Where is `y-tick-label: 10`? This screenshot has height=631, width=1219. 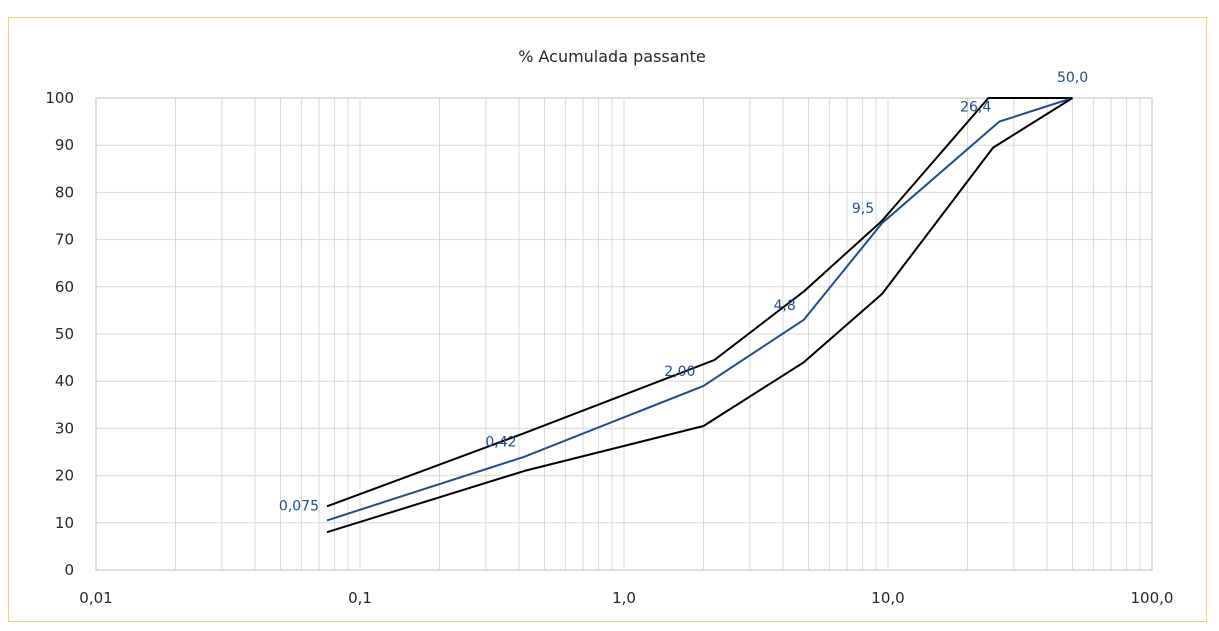 y-tick-label: 10 is located at coordinates (64, 523).